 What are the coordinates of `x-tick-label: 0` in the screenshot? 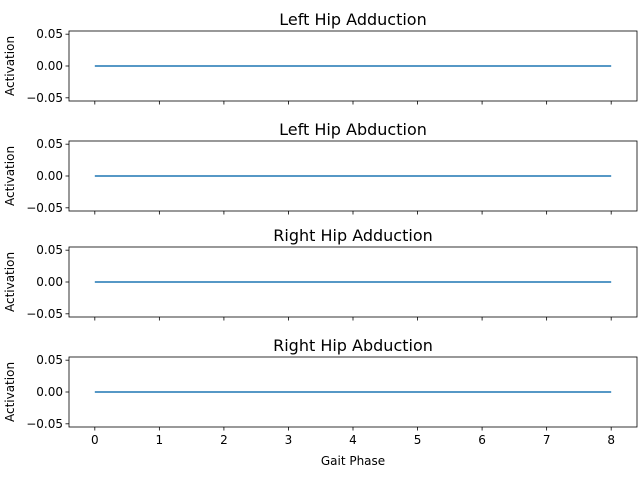 It's located at (95, 440).